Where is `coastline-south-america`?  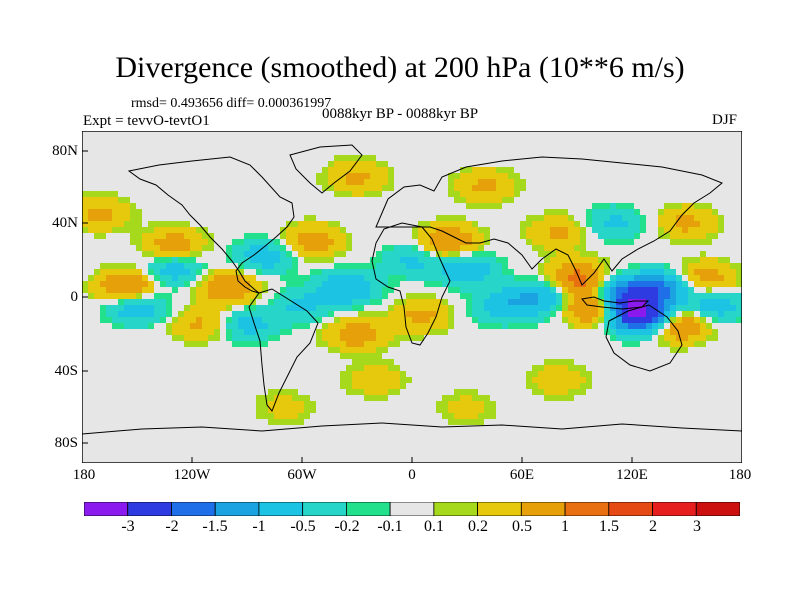
coastline-south-america is located at coordinates (283, 350).